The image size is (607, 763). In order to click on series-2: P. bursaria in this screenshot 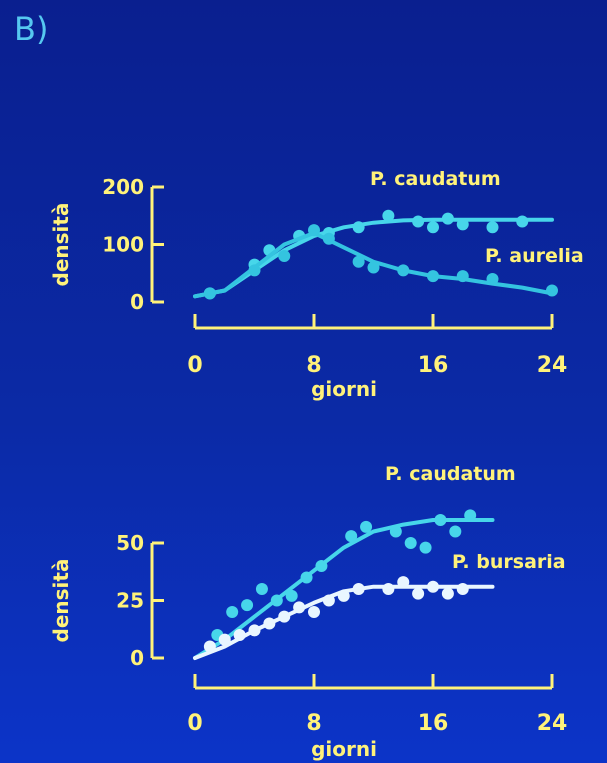, I will do `click(379, 605)`.